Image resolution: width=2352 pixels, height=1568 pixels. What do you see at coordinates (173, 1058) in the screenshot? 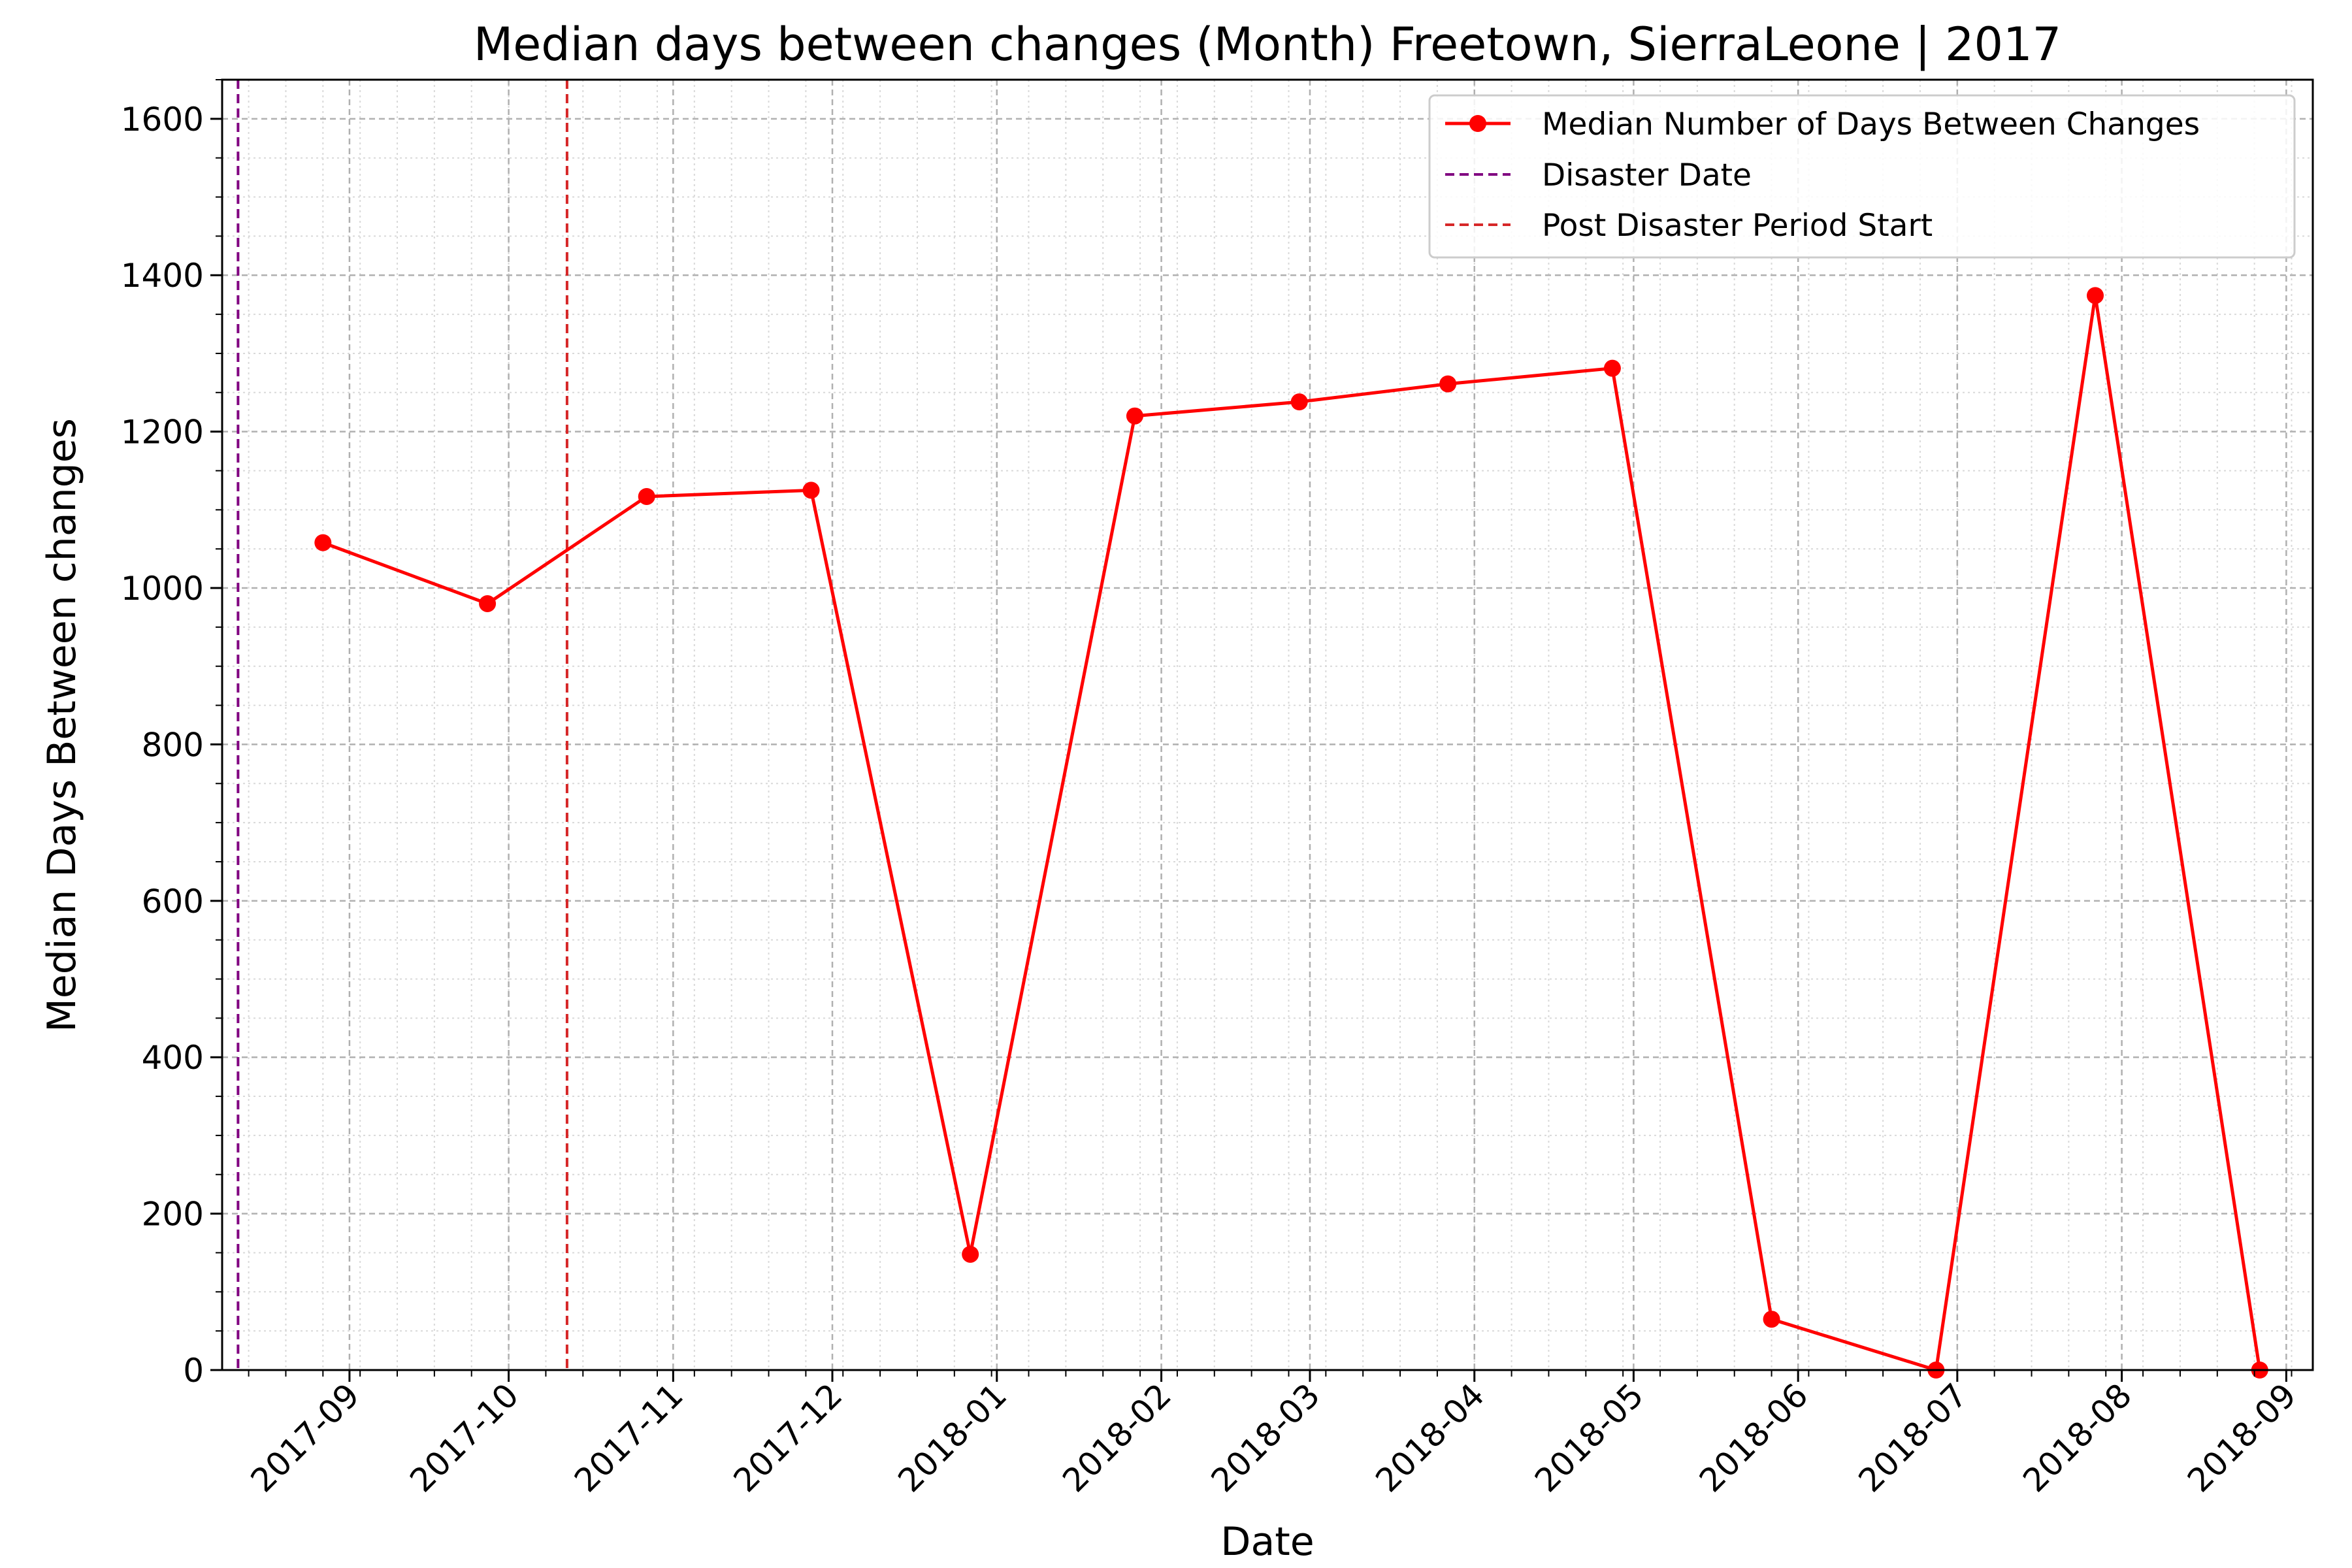
I see `y-tick-label: 400` at bounding box center [173, 1058].